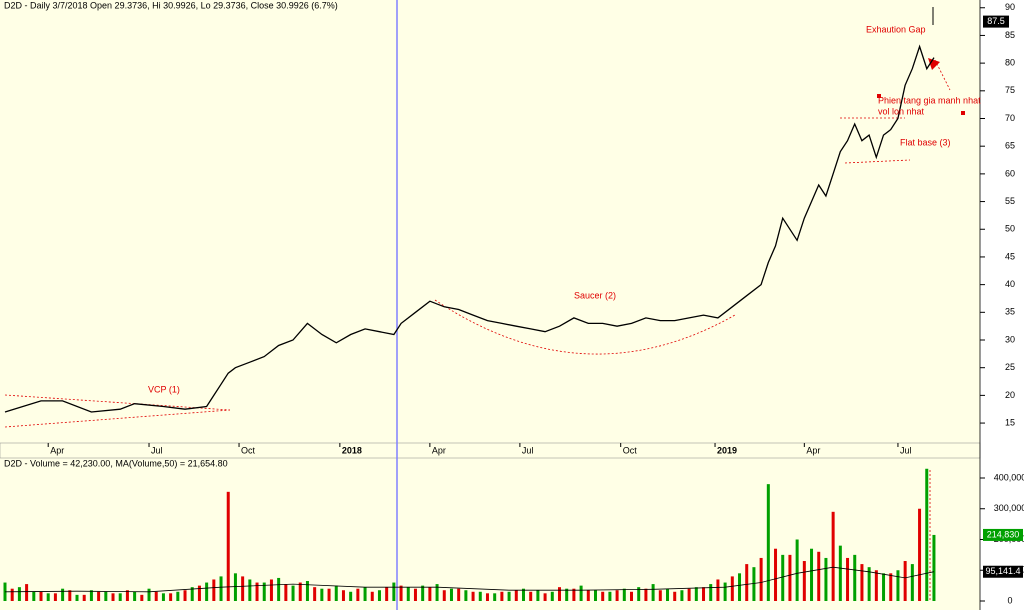  Describe the element at coordinates (901, 111) in the screenshot. I see `annotation: vol lon nhat` at that location.